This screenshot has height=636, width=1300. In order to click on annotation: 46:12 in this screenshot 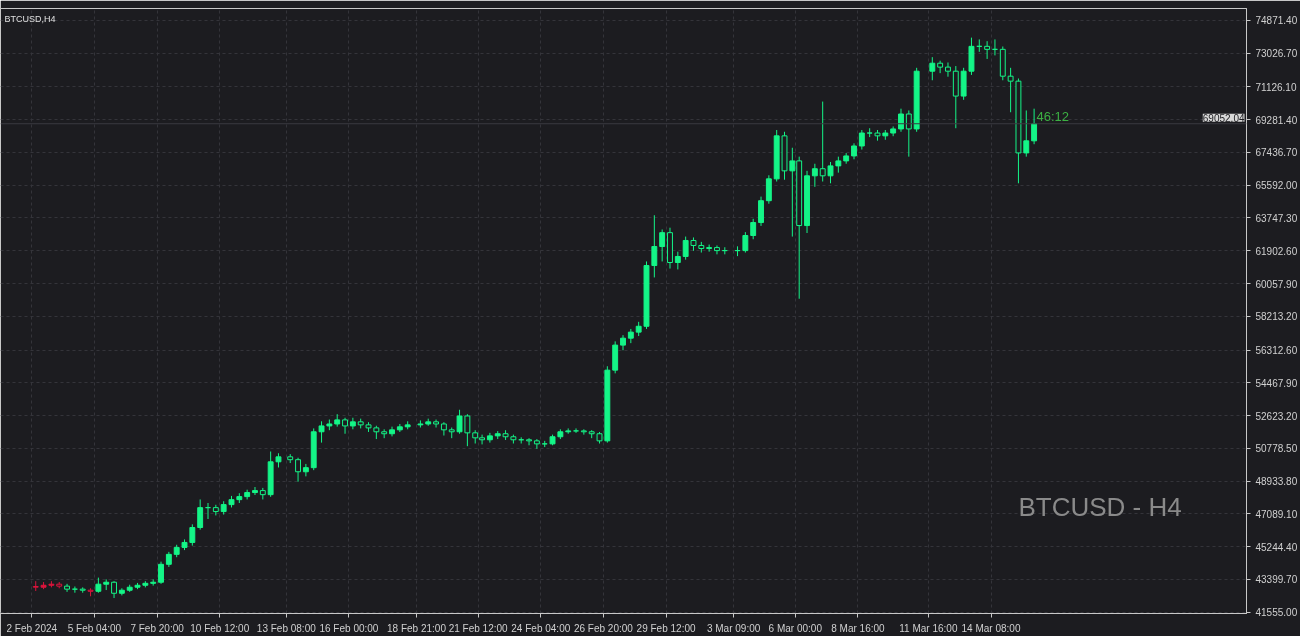, I will do `click(1053, 116)`.